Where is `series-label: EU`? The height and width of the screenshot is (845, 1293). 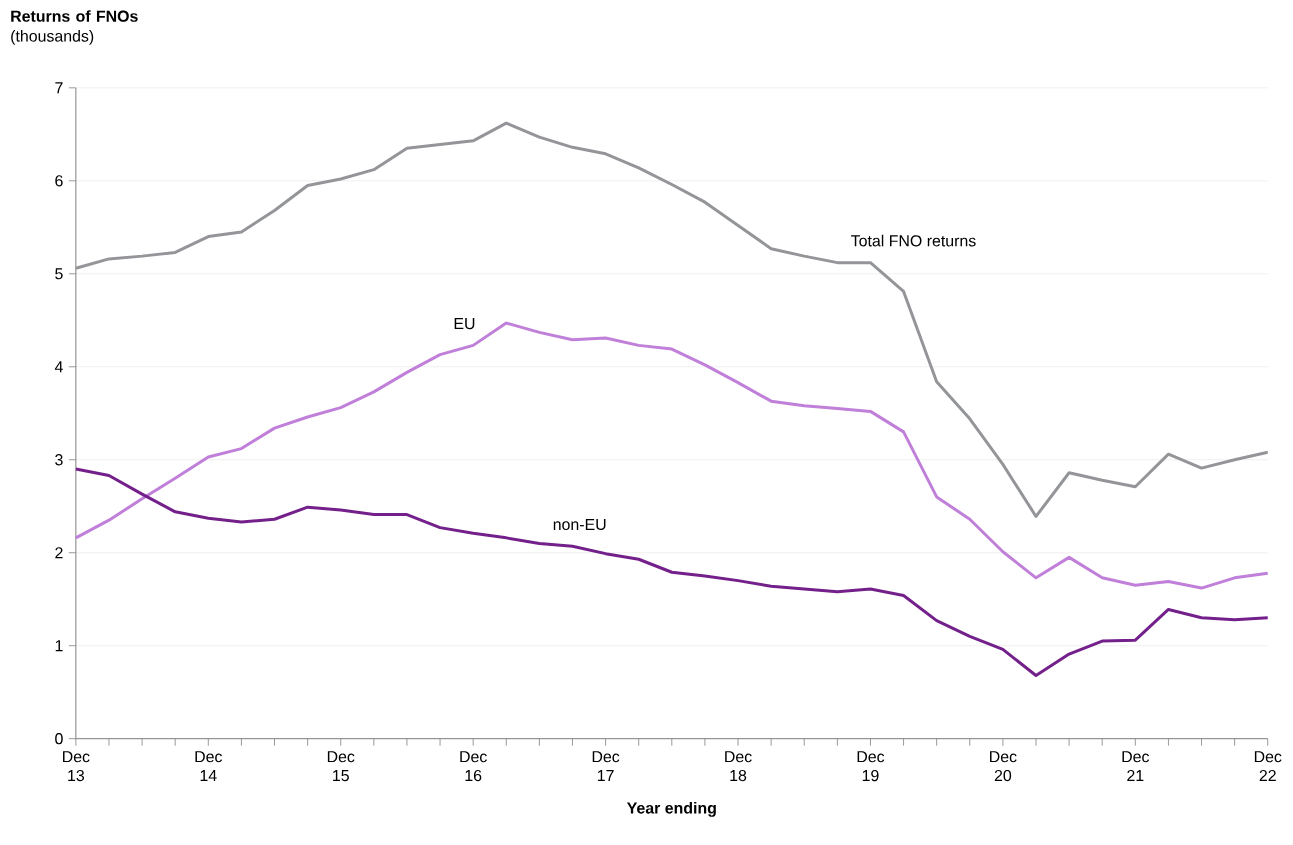
series-label: EU is located at coordinates (464, 324).